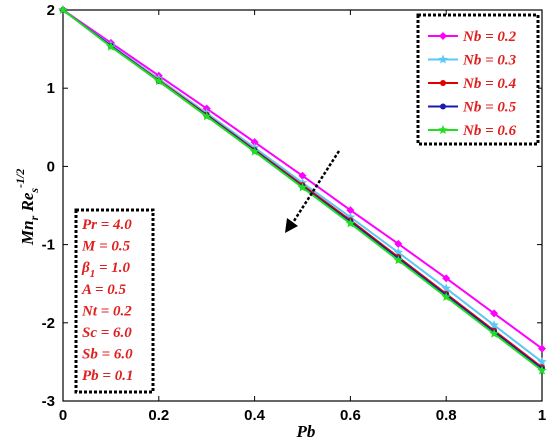 This screenshot has width=550, height=447. What do you see at coordinates (489, 108) in the screenshot?
I see `legend-label: Nb = 0.5` at bounding box center [489, 108].